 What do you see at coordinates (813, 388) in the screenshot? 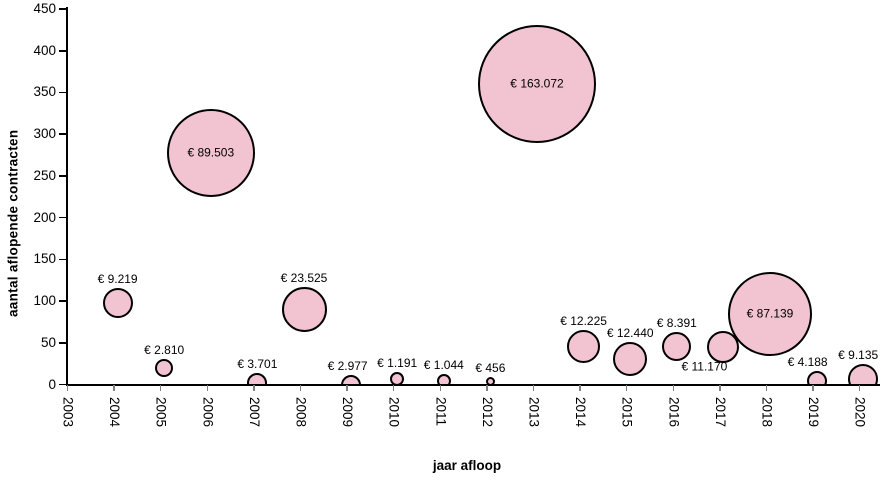
I see `x-tick-2019` at bounding box center [813, 388].